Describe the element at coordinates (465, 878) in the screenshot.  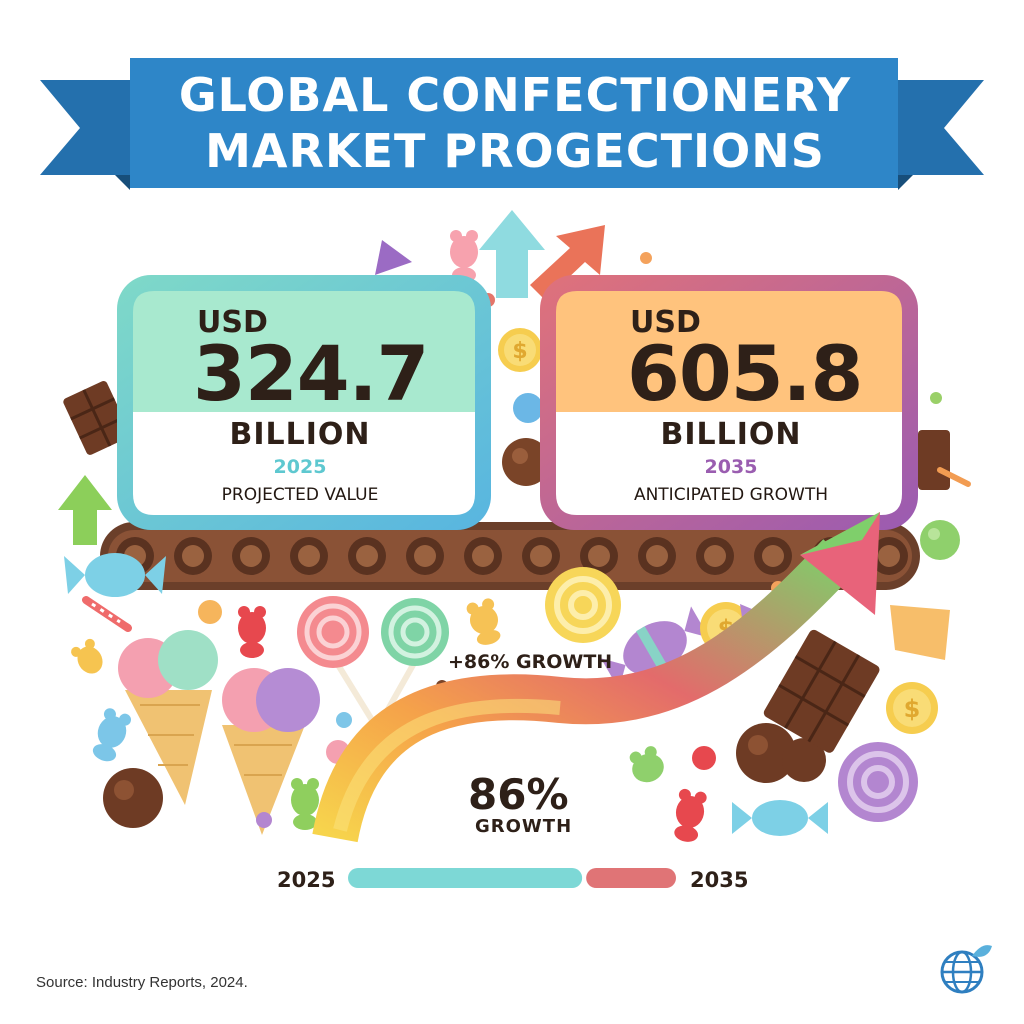
I see `timeline-segment-start` at that location.